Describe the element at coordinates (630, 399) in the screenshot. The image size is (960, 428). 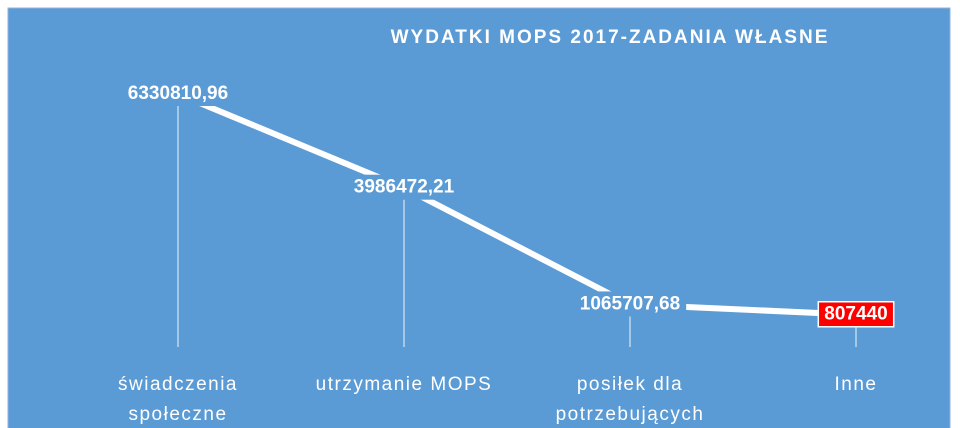
I see `x-tick-label: posiłek dla potrzebujących` at that location.